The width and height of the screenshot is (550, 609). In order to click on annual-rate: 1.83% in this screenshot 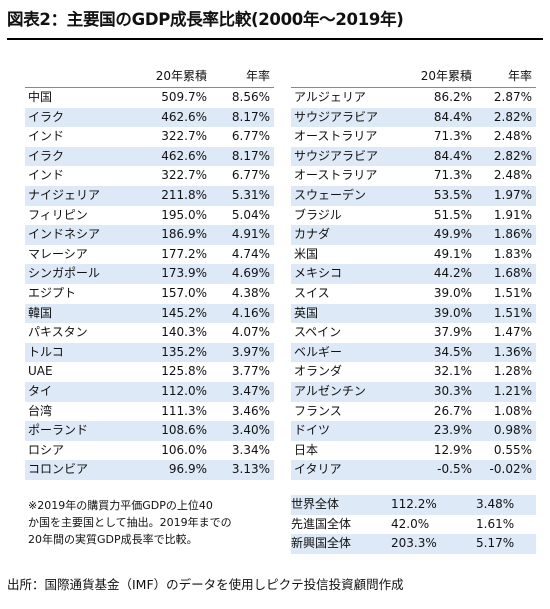, I will do `click(512, 253)`.